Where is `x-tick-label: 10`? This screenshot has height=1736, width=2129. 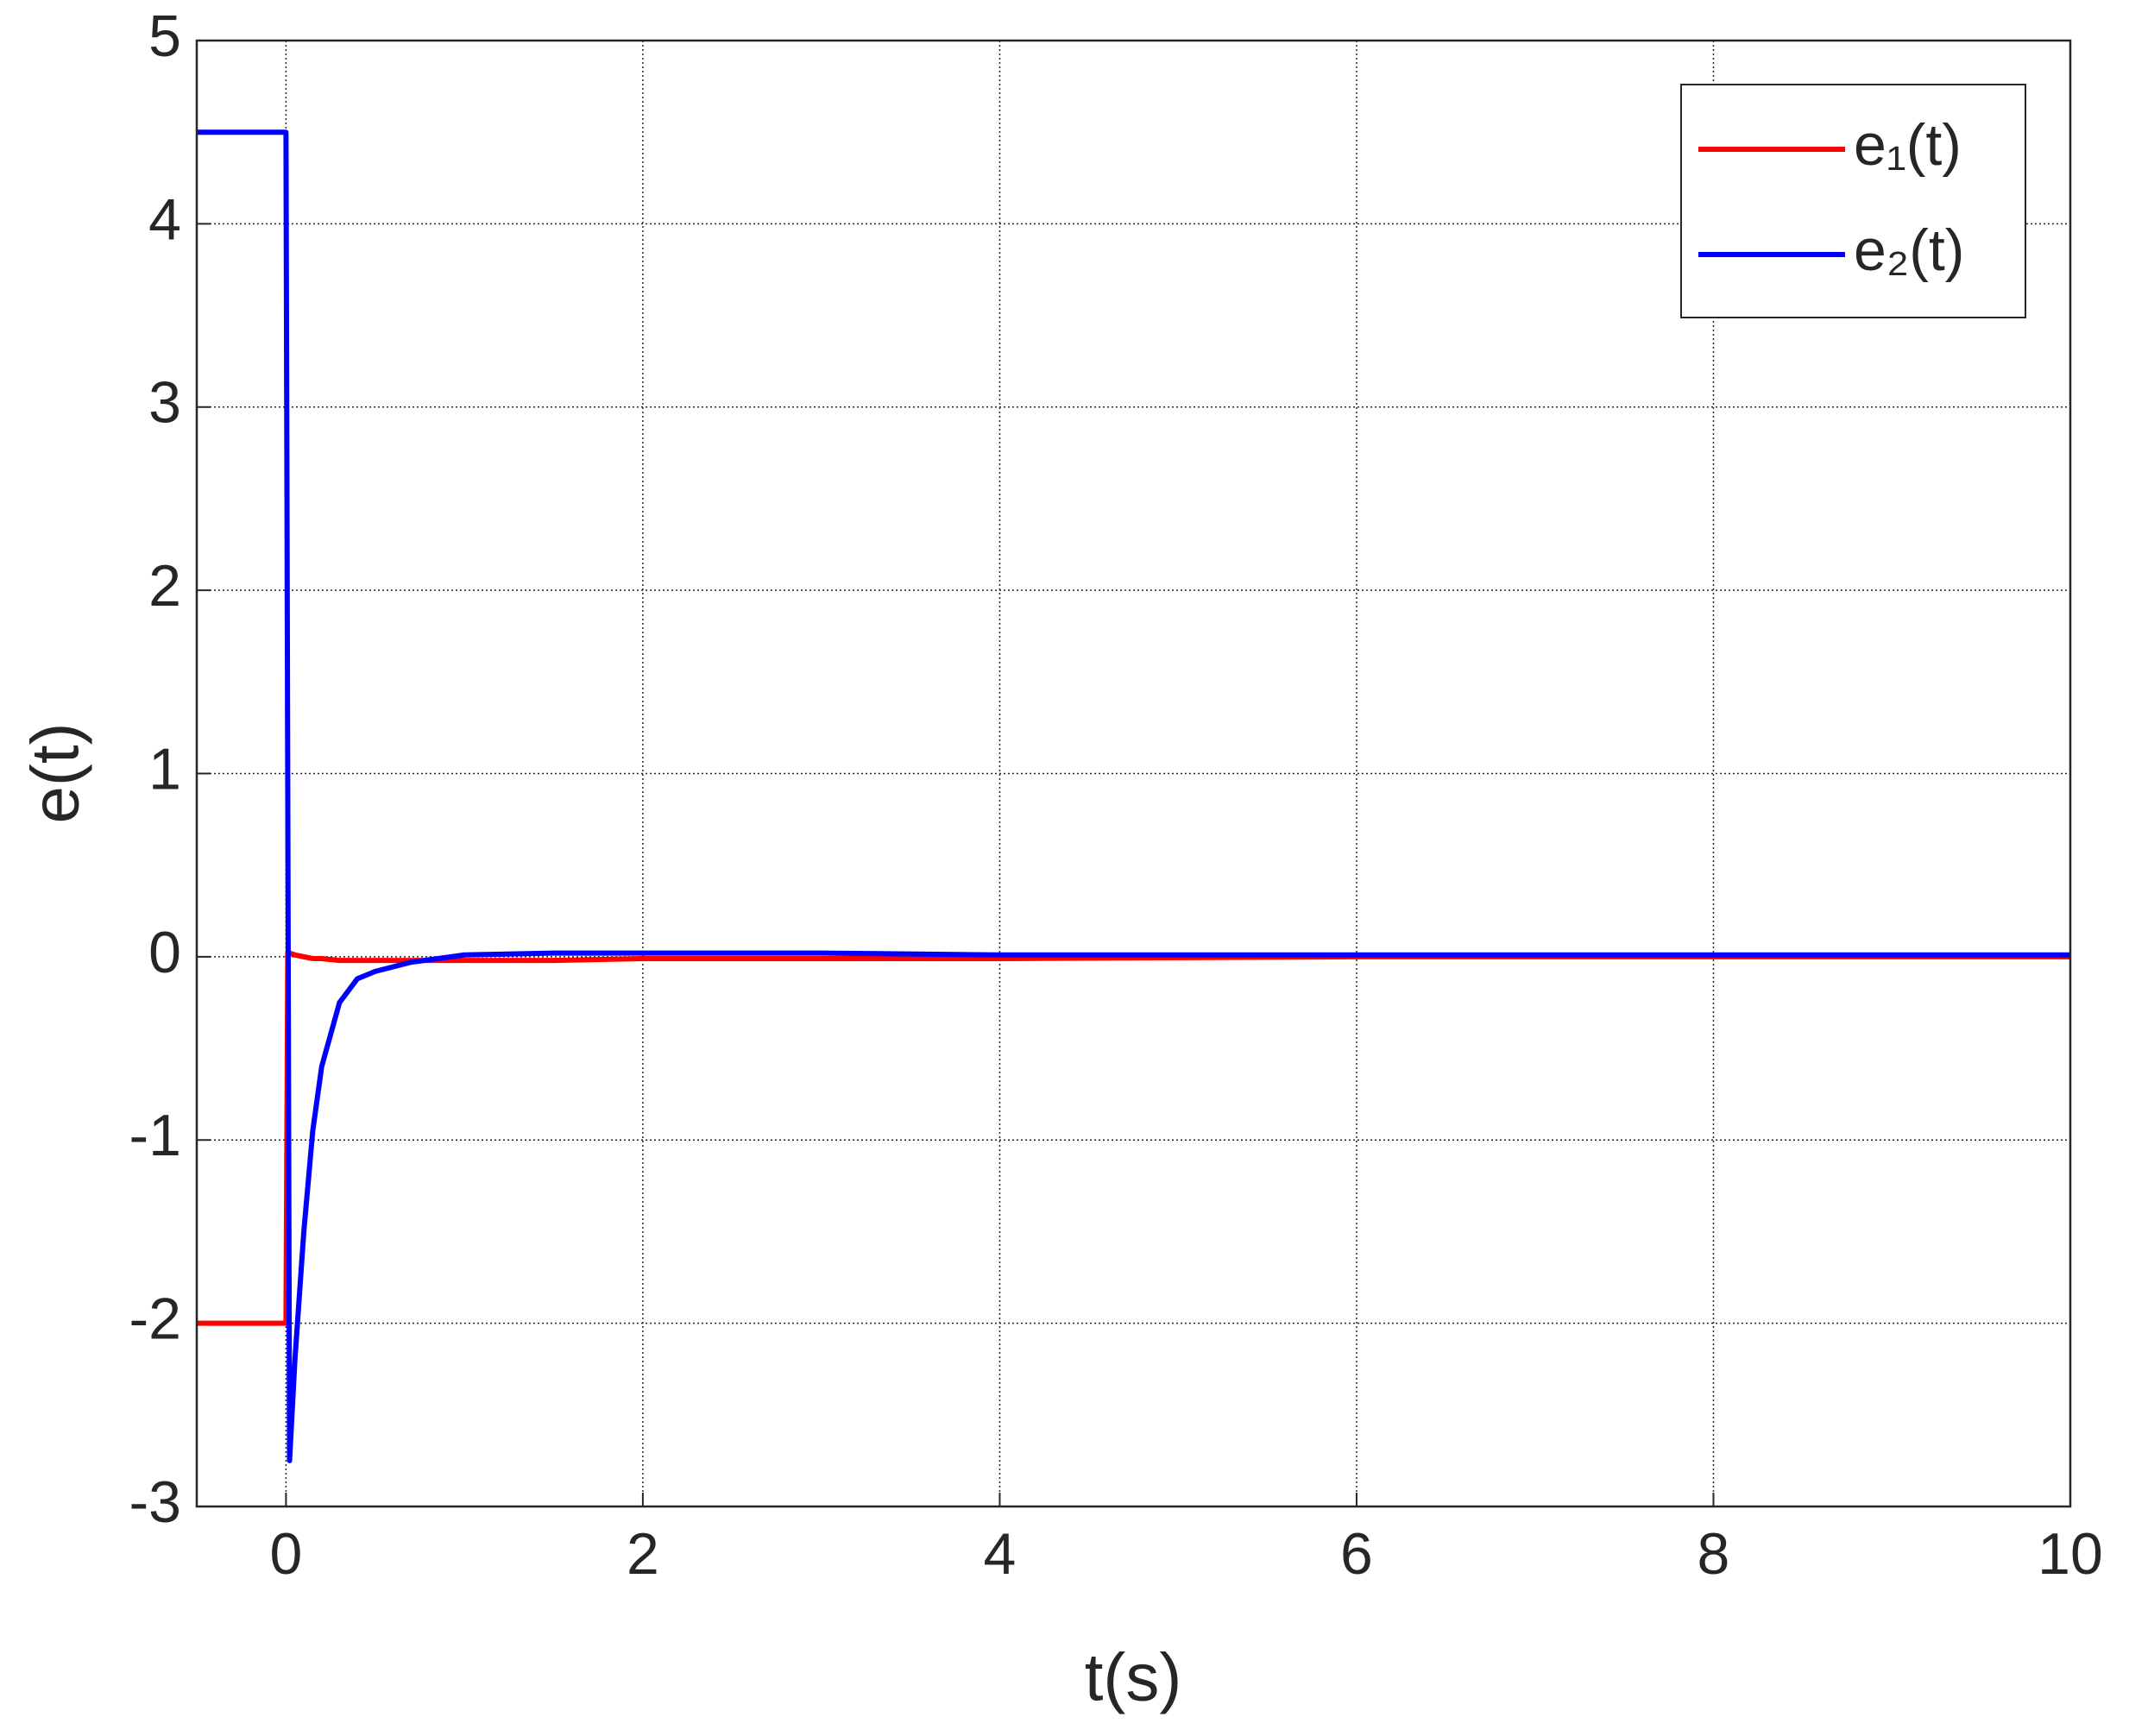
x-tick-label: 10 is located at coordinates (2070, 1554).